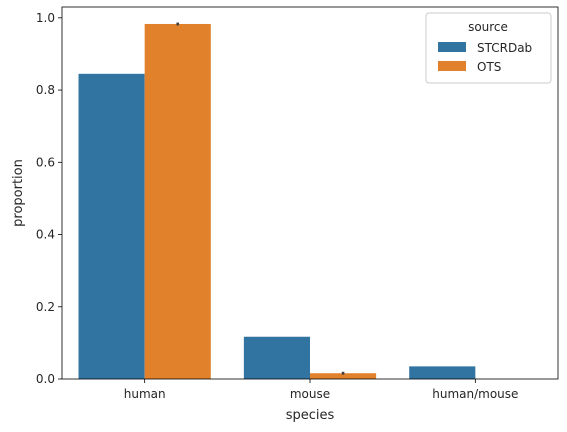 This screenshot has height=432, width=567. Describe the element at coordinates (489, 67) in the screenshot. I see `legend-label-ots: OTS` at that location.